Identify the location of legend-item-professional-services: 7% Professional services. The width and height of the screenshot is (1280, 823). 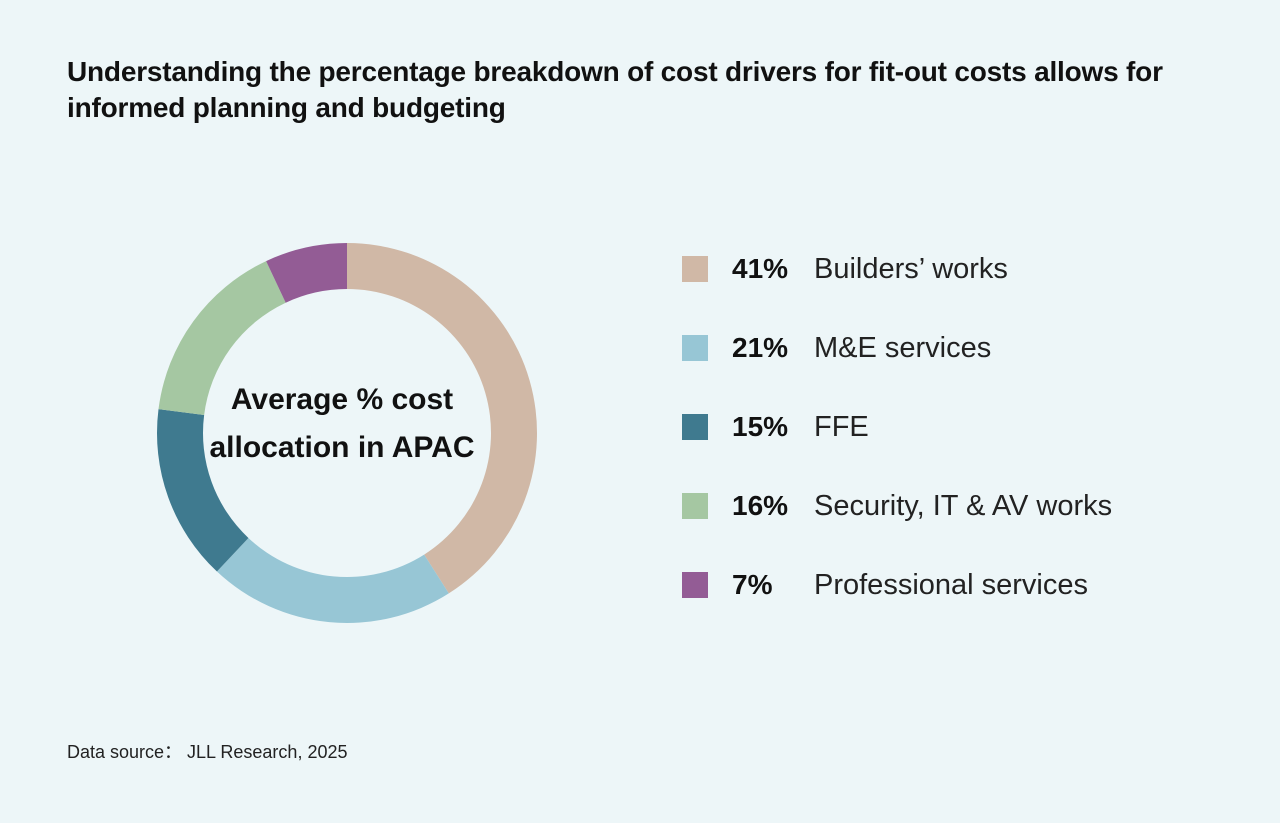
(897, 585).